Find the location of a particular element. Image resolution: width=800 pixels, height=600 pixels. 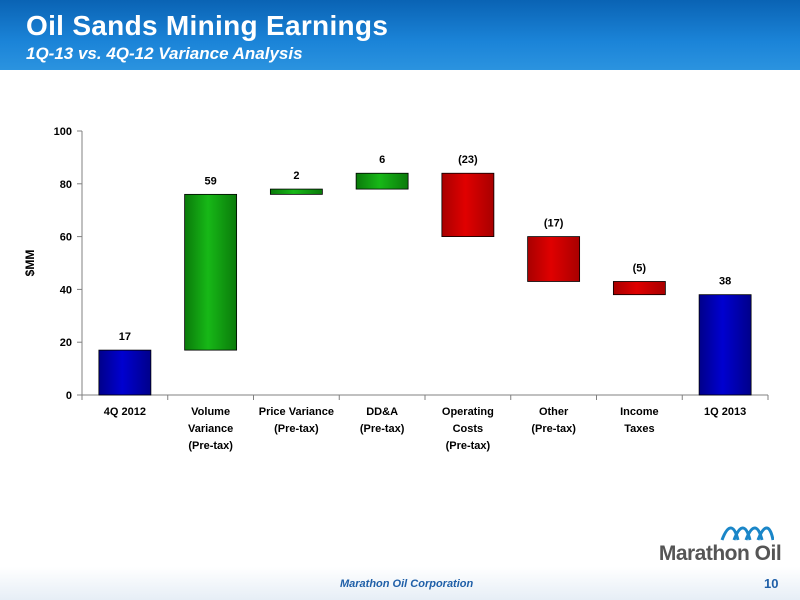

x-category-label: Other (Pre-tax) is located at coordinates (553, 420).